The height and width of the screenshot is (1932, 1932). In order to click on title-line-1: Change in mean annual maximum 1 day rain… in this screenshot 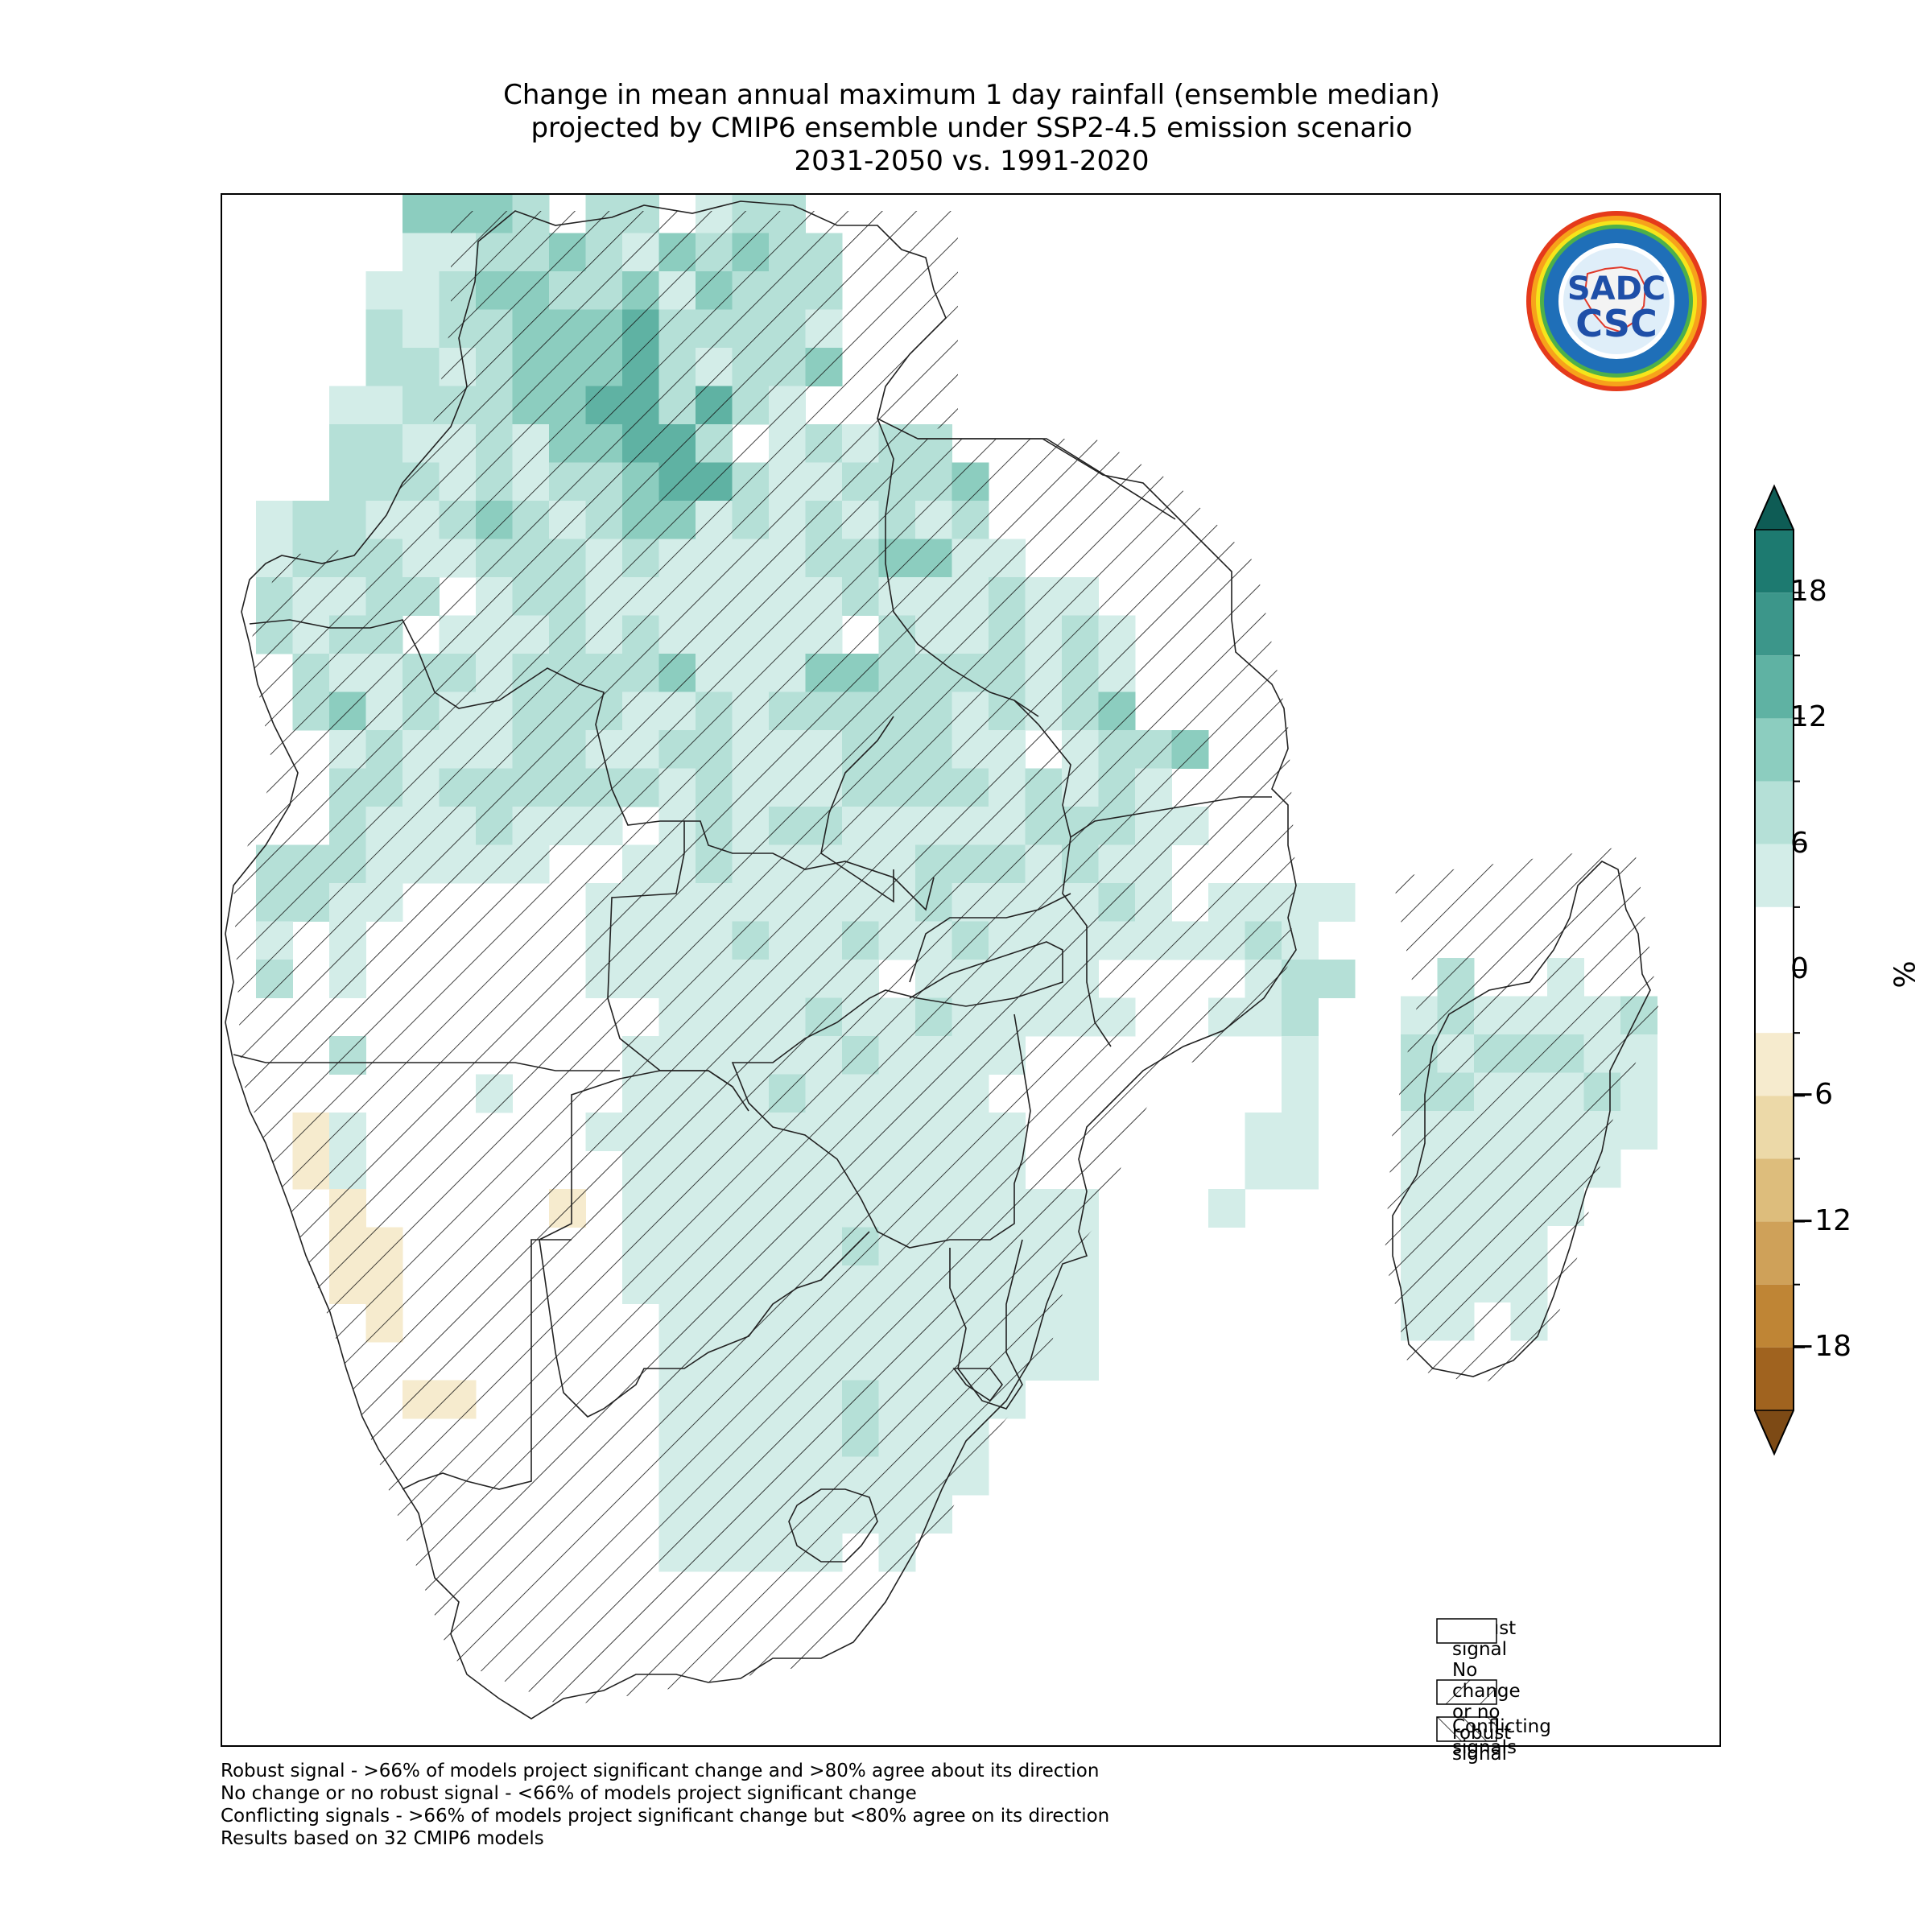, I will do `click(971, 95)`.